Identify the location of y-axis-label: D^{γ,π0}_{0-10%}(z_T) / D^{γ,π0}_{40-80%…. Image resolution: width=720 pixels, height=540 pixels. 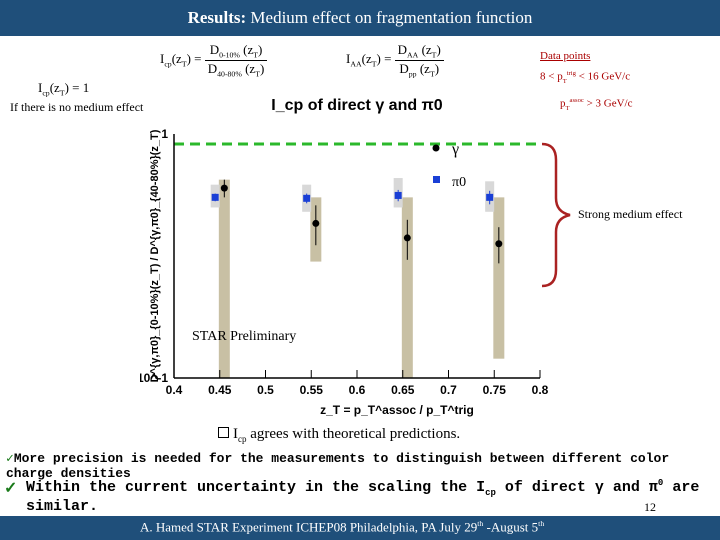
(155, 255).